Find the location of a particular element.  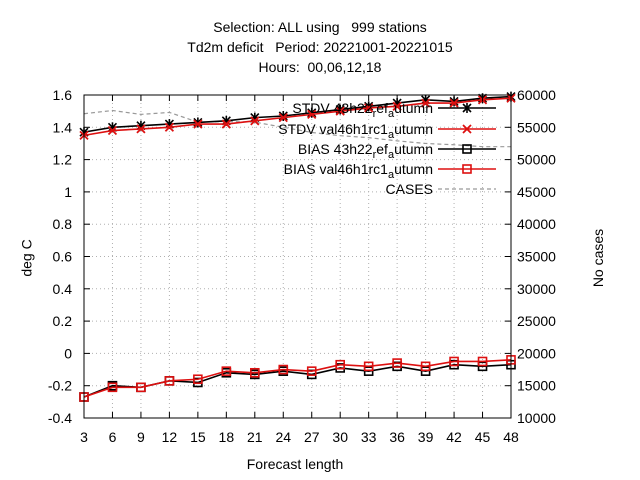

y-tick-label: -0.2 is located at coordinates (60, 386).